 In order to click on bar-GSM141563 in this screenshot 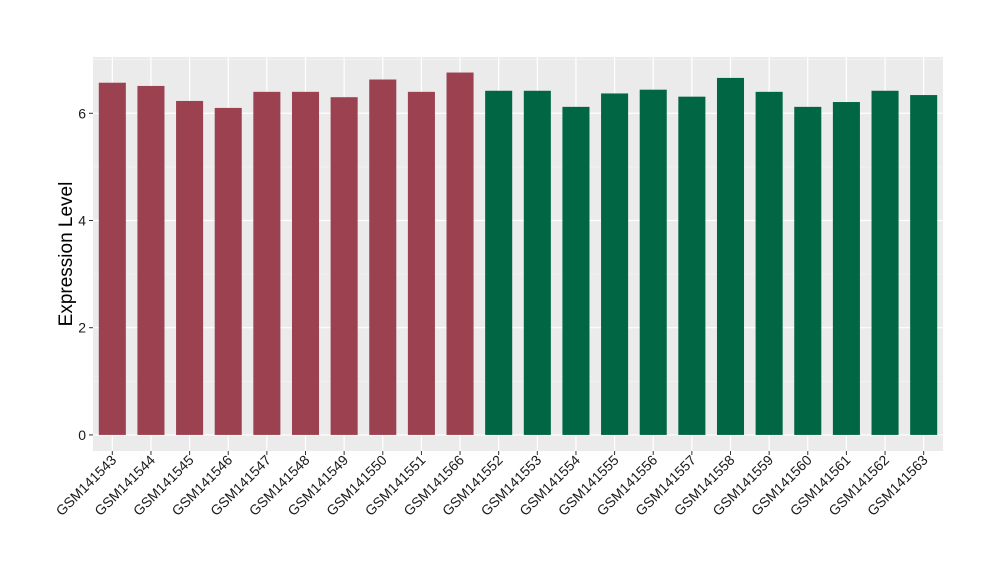, I will do `click(924, 265)`.